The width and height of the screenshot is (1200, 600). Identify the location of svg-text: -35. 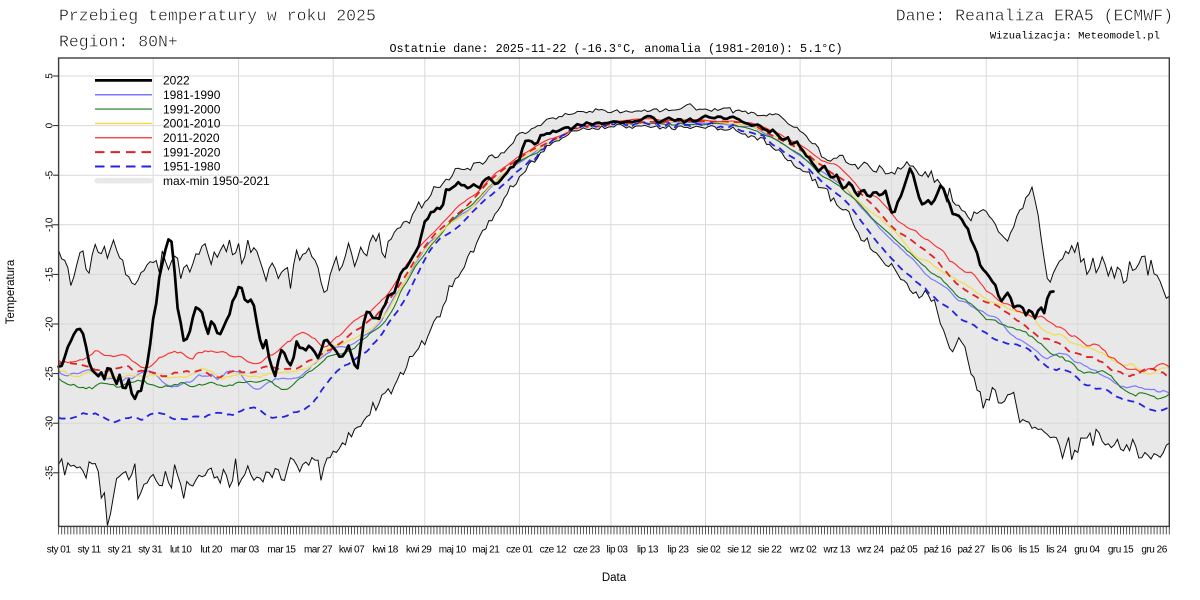
(50, 472).